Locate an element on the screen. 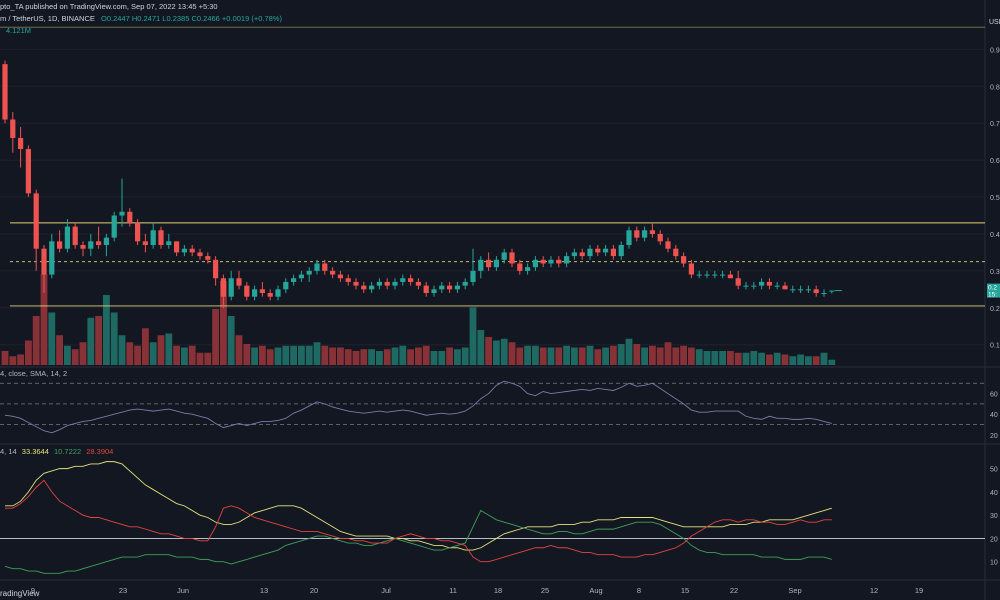 The height and width of the screenshot is (600, 1000). price-tick-label: 0.2 is located at coordinates (995, 309).